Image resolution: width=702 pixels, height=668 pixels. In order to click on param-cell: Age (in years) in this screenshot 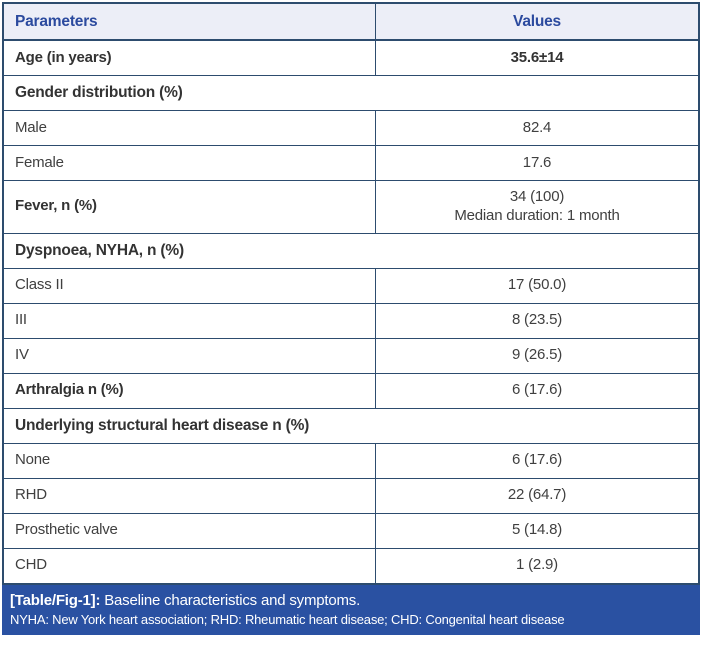, I will do `click(189, 57)`.